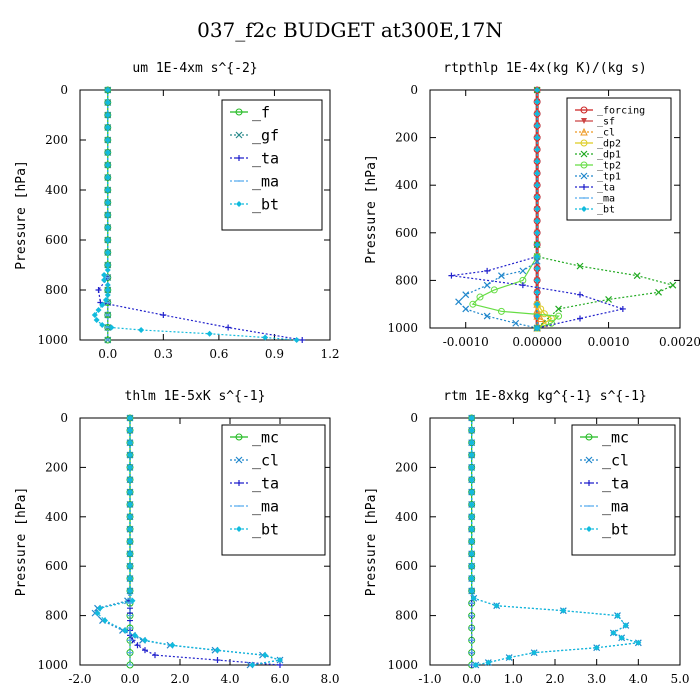 This screenshot has height=700, width=700. I want to click on series-tp1, so click(498, 294).